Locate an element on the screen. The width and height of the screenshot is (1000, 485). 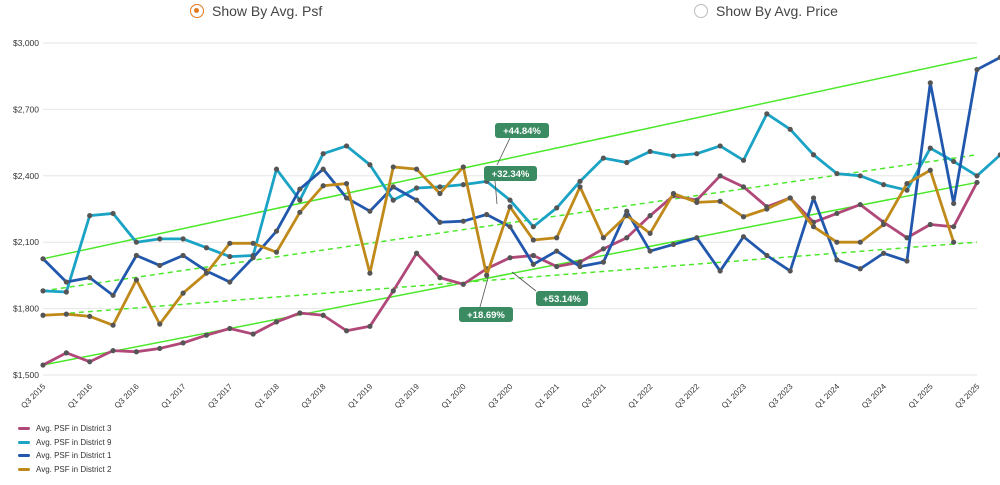
legend-label: Avg. PSF in District 3 is located at coordinates (74, 429).